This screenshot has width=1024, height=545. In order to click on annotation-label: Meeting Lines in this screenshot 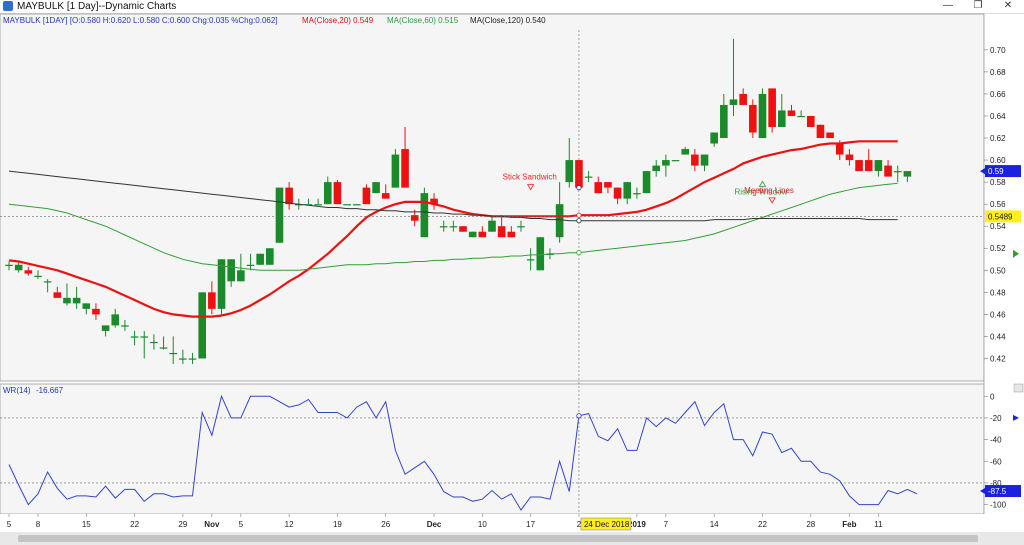, I will do `click(769, 190)`.